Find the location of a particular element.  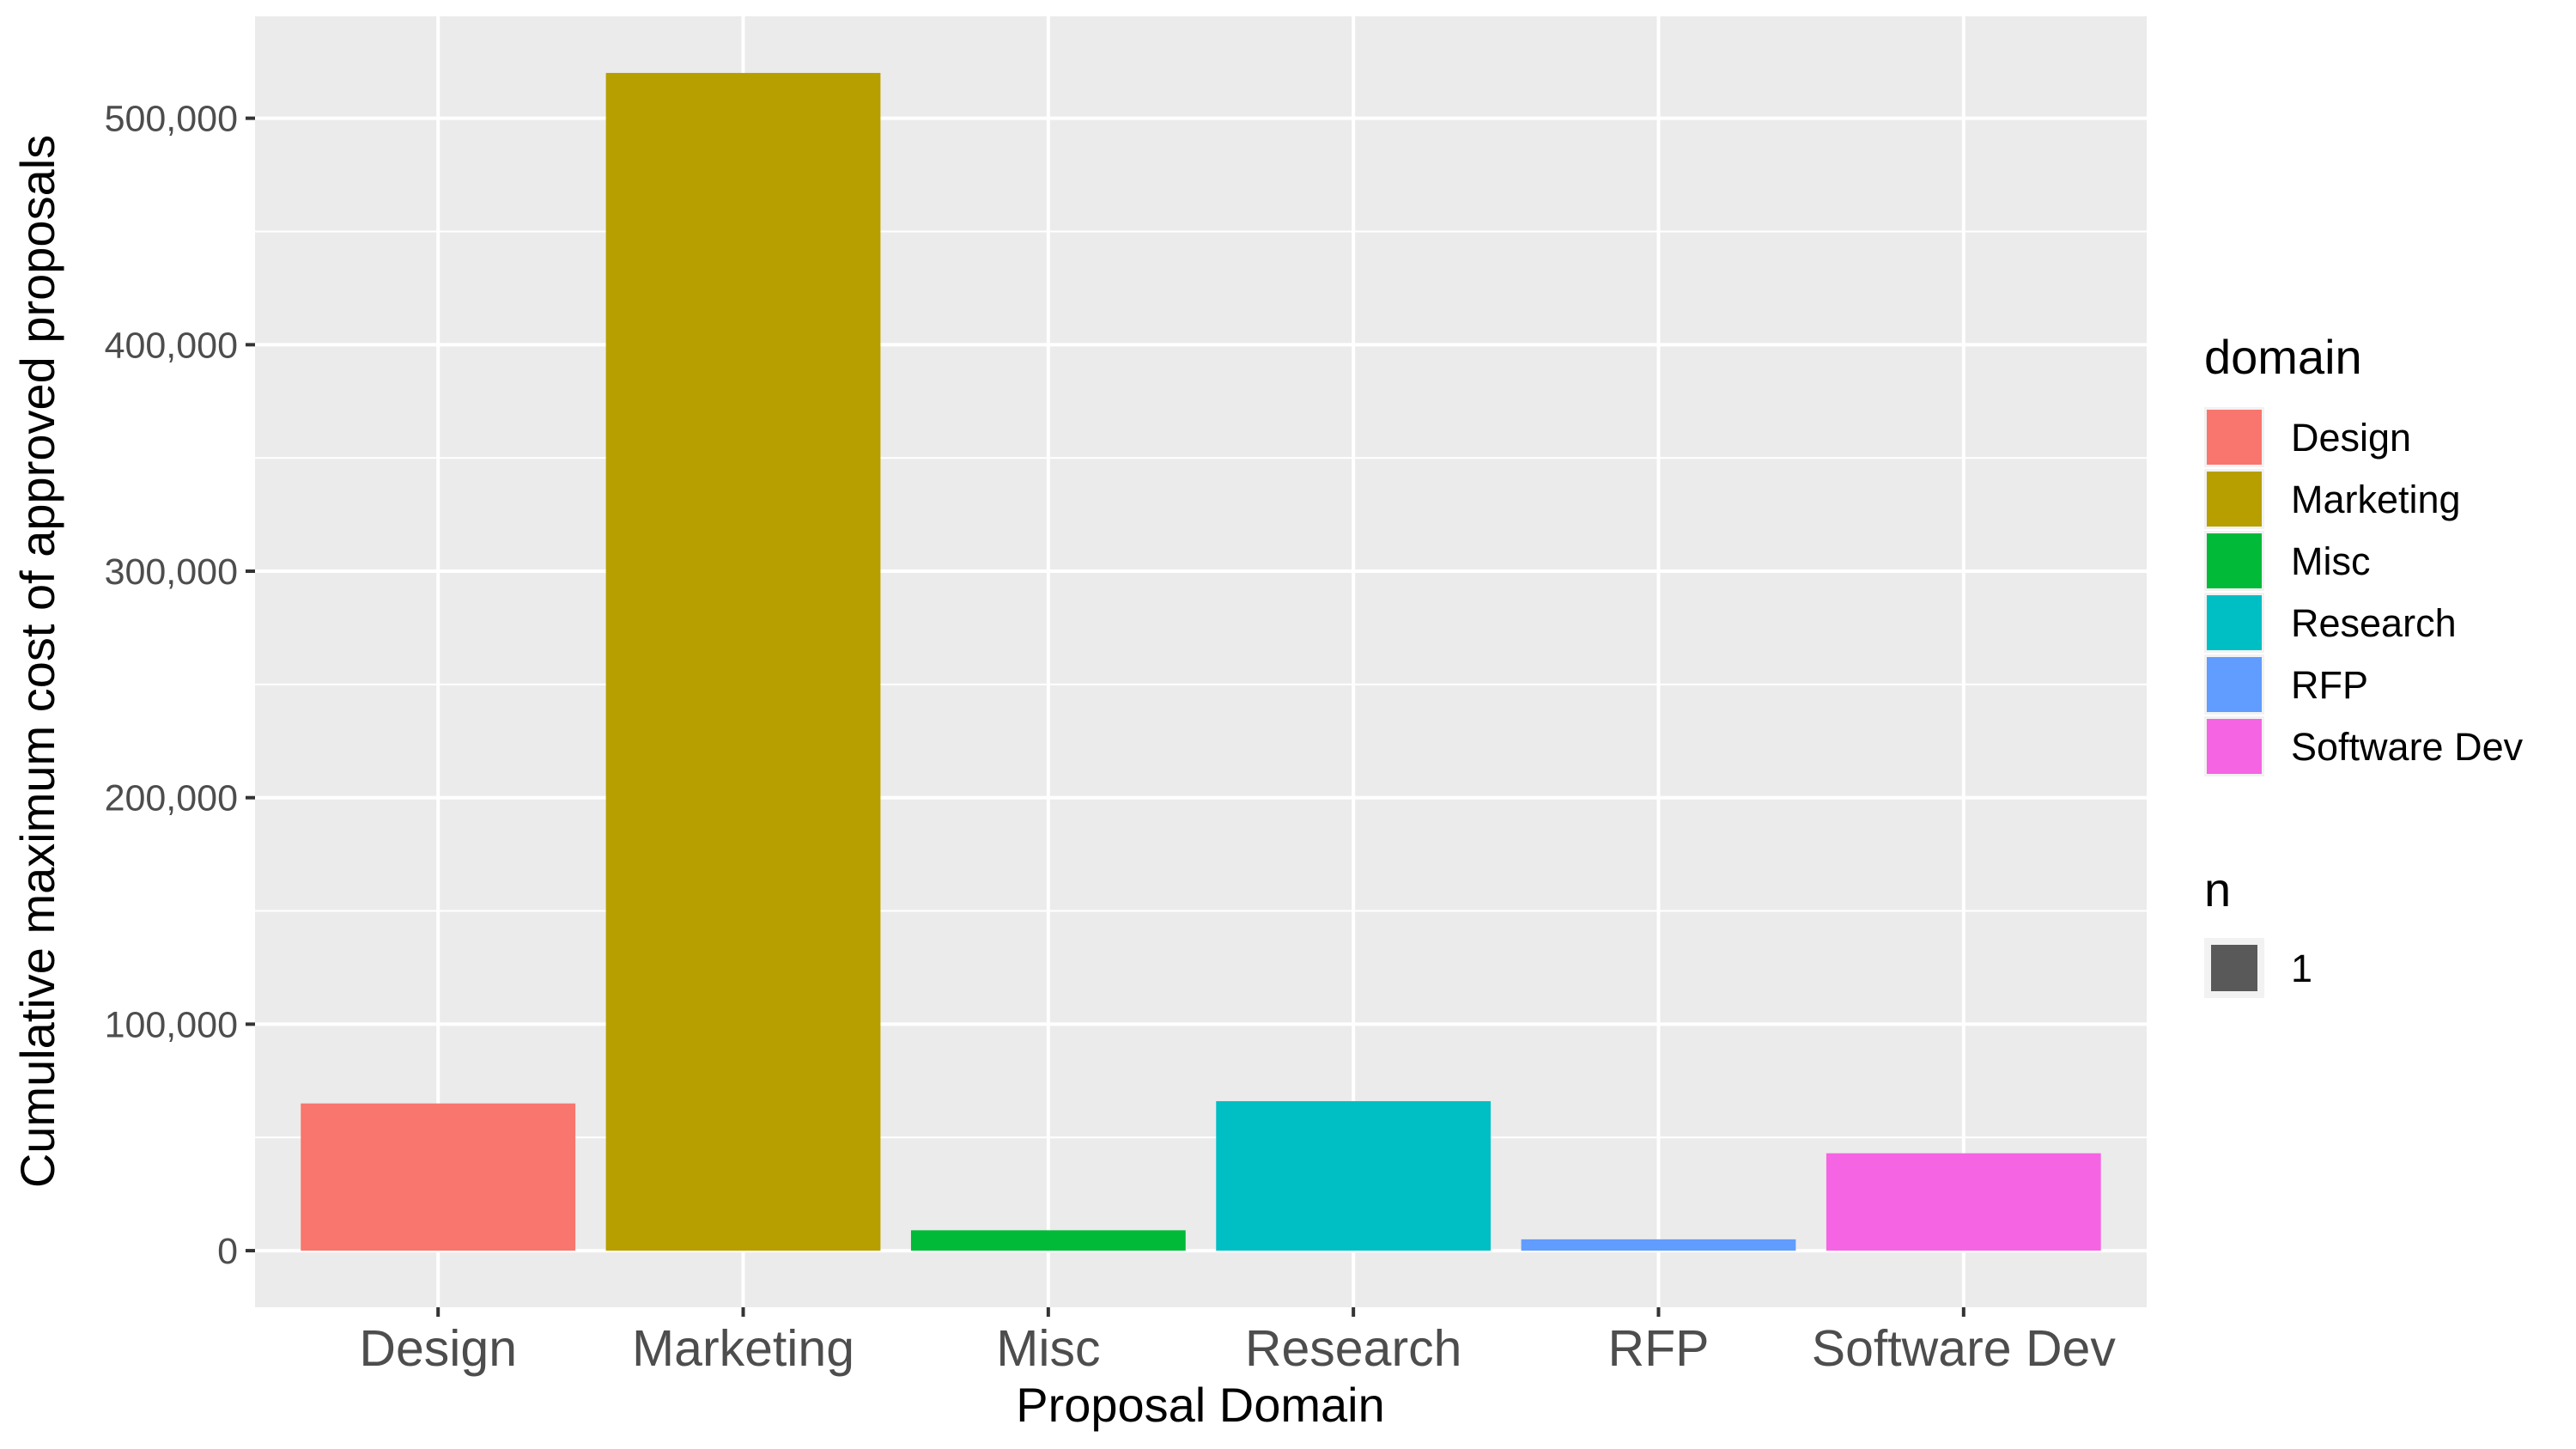

bar-misc is located at coordinates (1048, 1240).